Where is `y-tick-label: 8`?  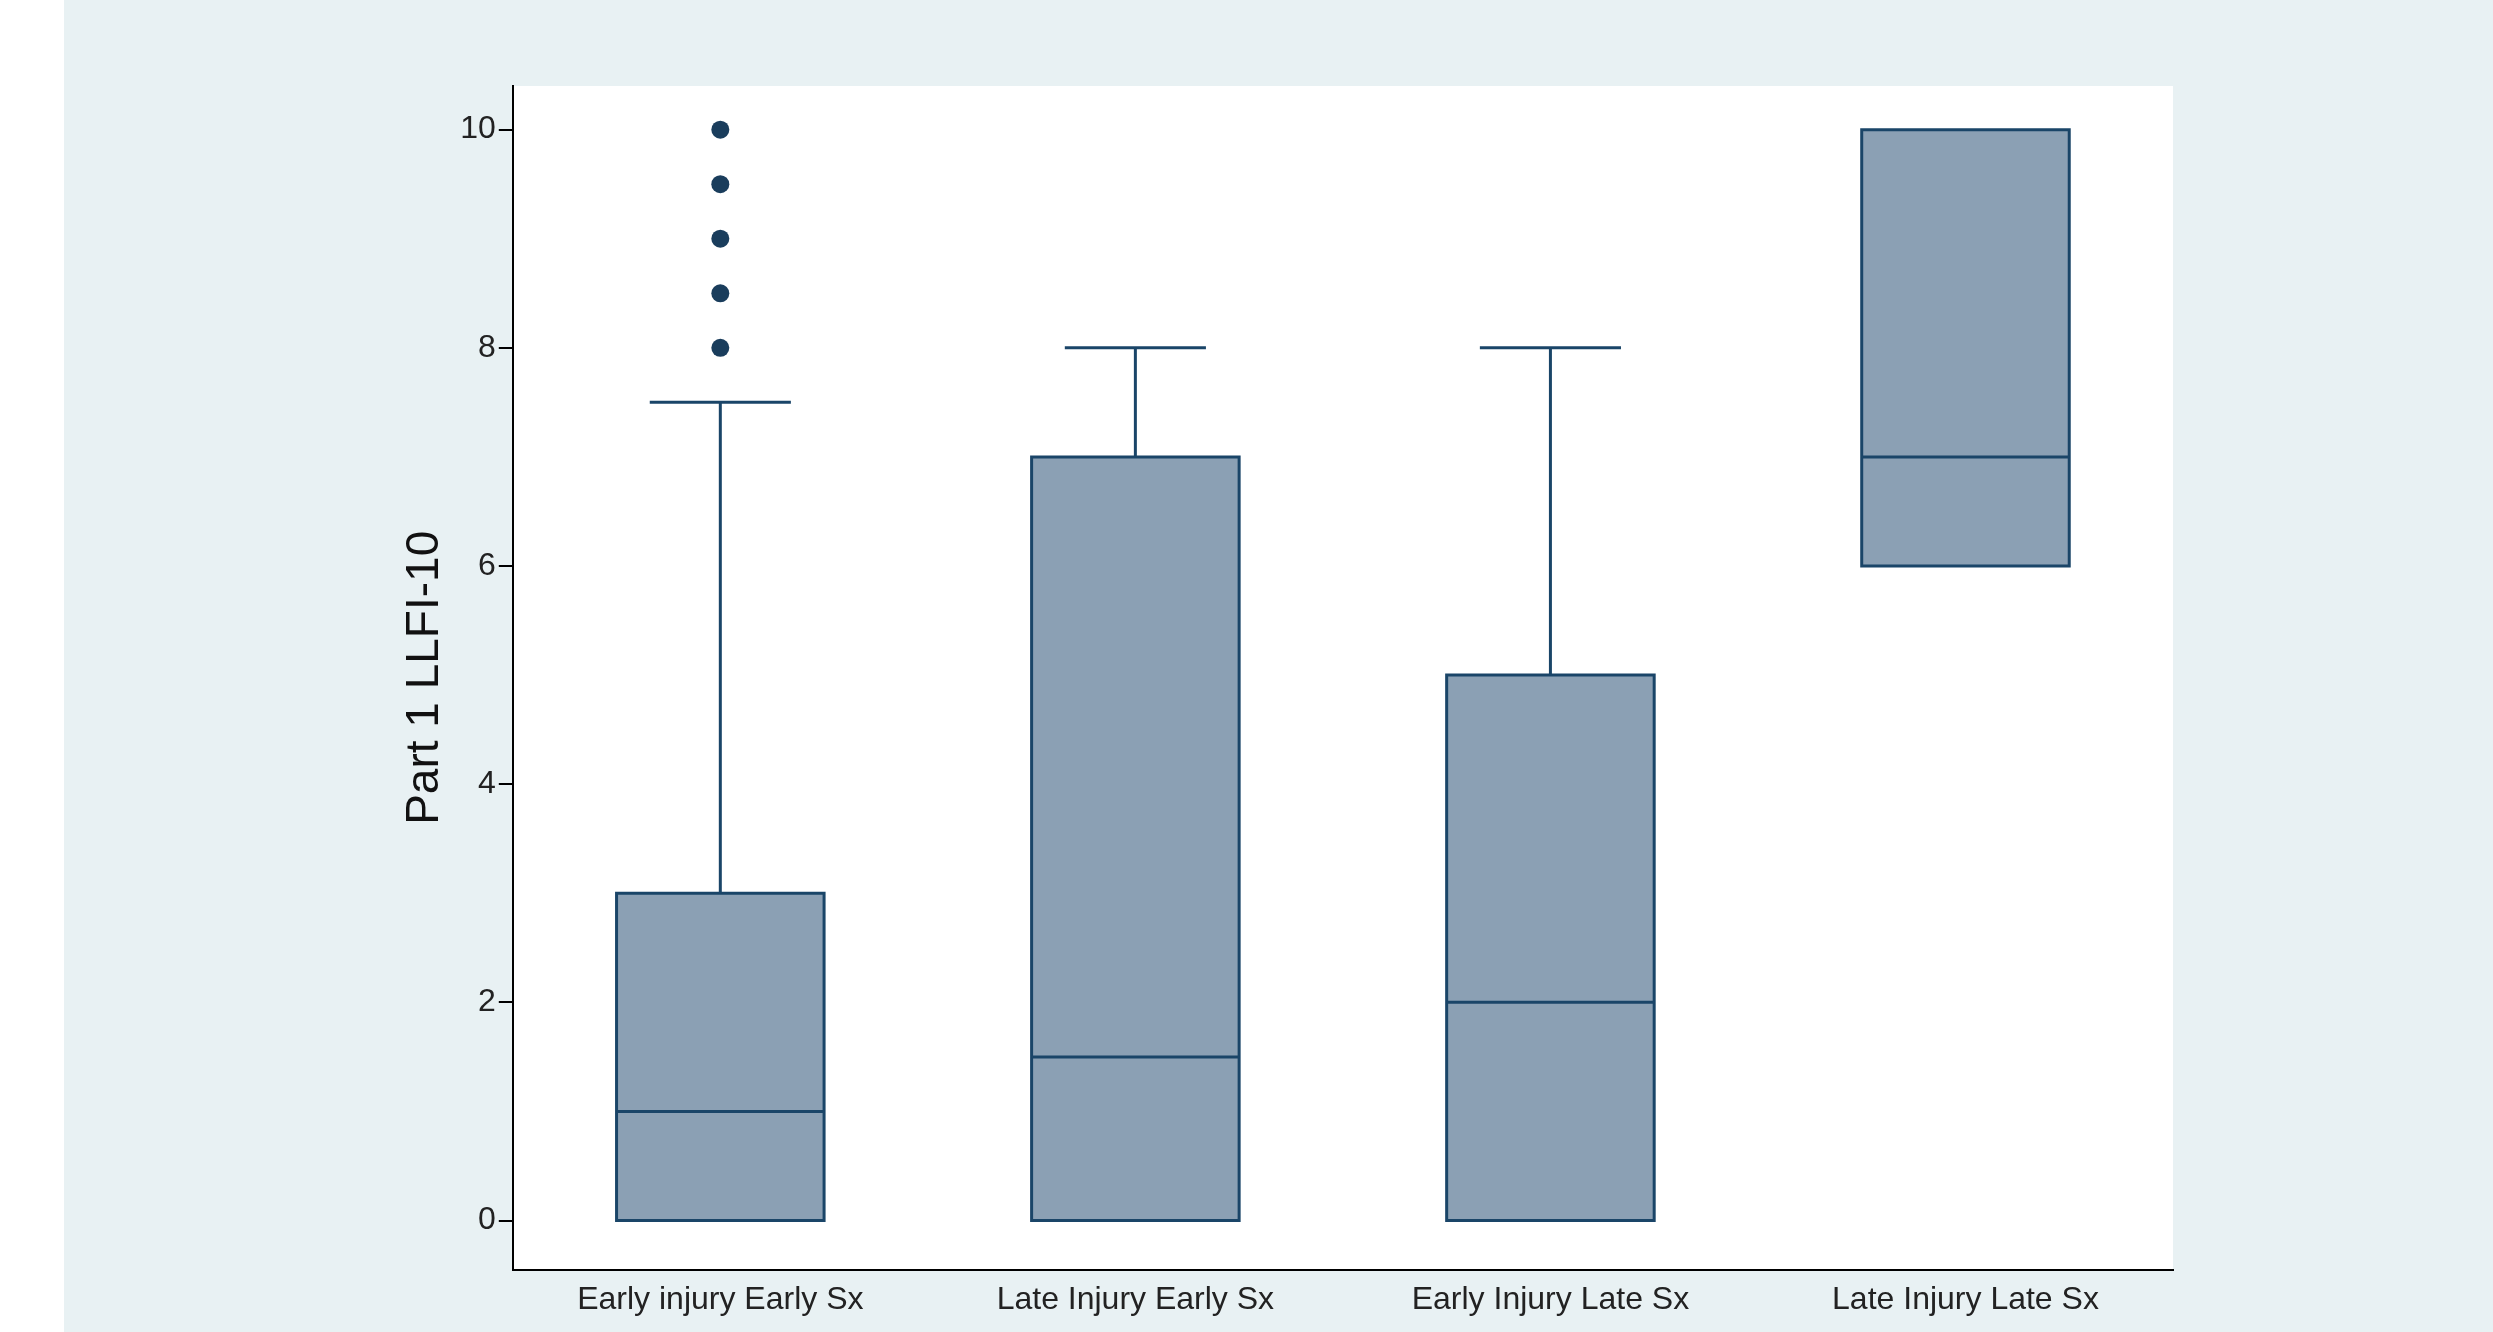
y-tick-label: 8 is located at coordinates (487, 345).